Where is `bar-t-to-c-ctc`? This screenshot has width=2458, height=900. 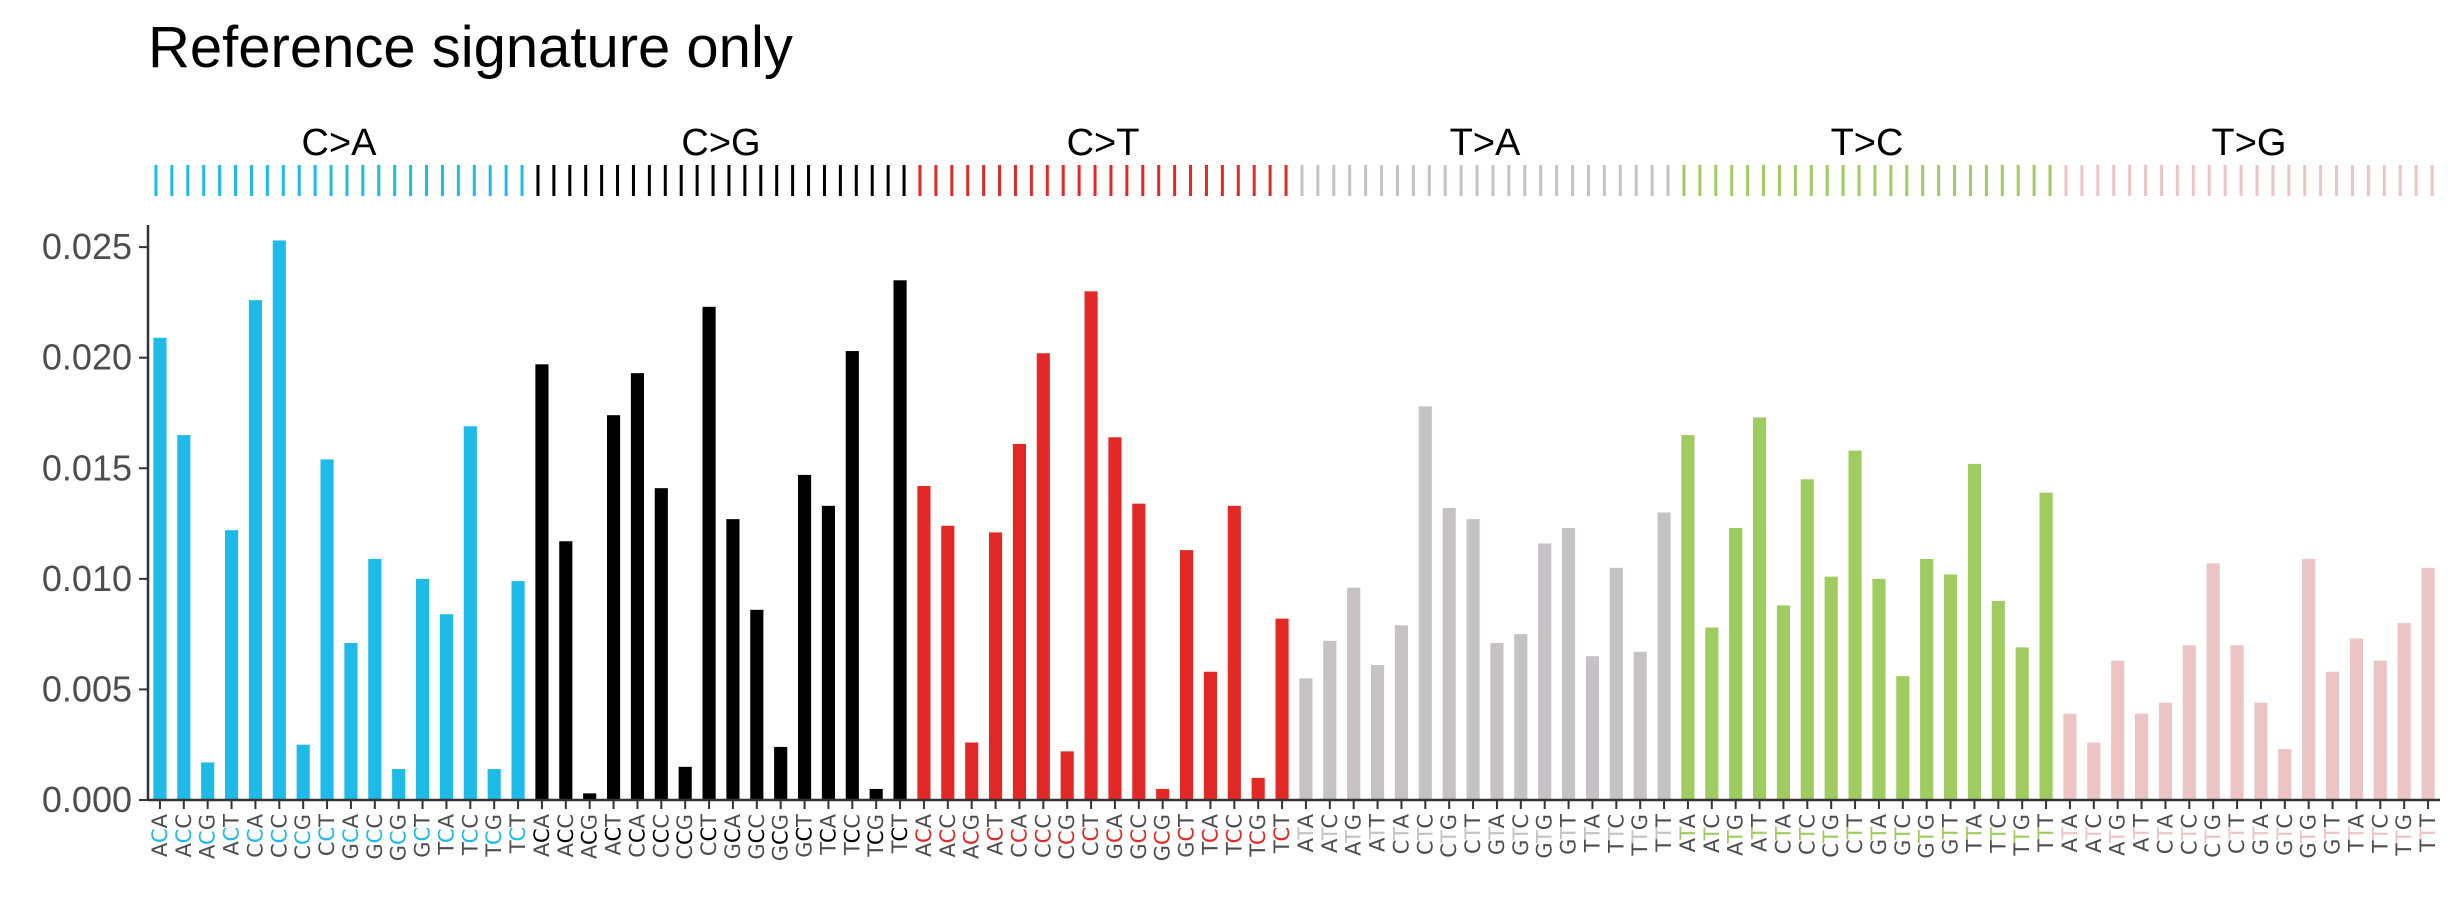 bar-t-to-c-ctc is located at coordinates (1807, 639).